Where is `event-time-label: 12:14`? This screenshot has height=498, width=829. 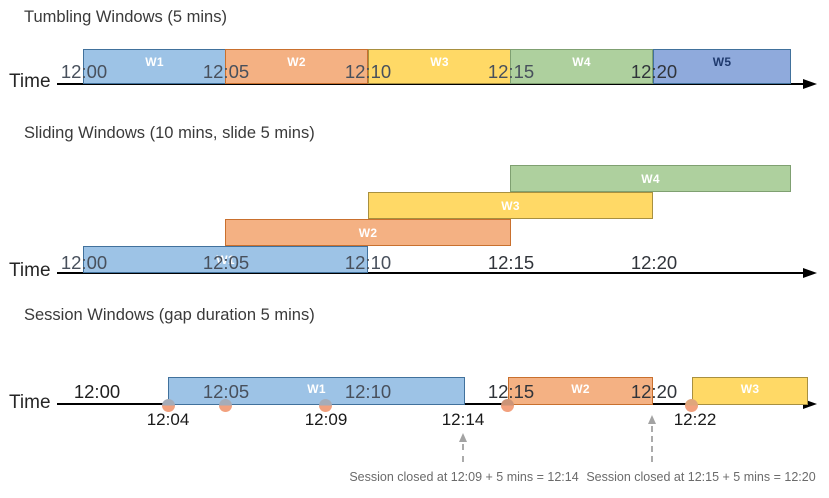 event-time-label: 12:14 is located at coordinates (463, 419).